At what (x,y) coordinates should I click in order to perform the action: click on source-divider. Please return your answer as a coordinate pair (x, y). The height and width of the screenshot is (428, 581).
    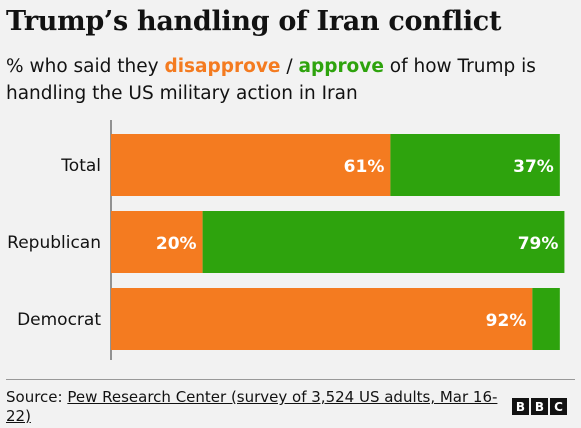
    Looking at the image, I should click on (290, 379).